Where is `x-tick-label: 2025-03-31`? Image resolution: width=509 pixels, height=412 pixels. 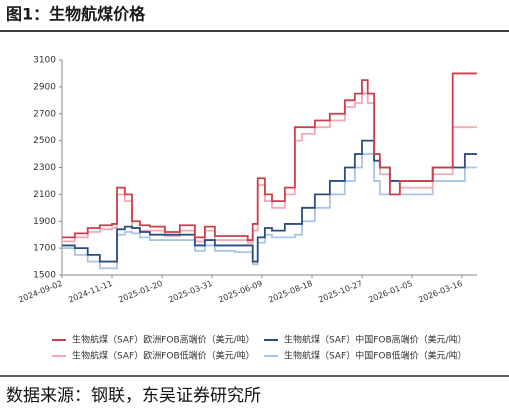 x-tick-label: 2025-03-31 is located at coordinates (190, 292).